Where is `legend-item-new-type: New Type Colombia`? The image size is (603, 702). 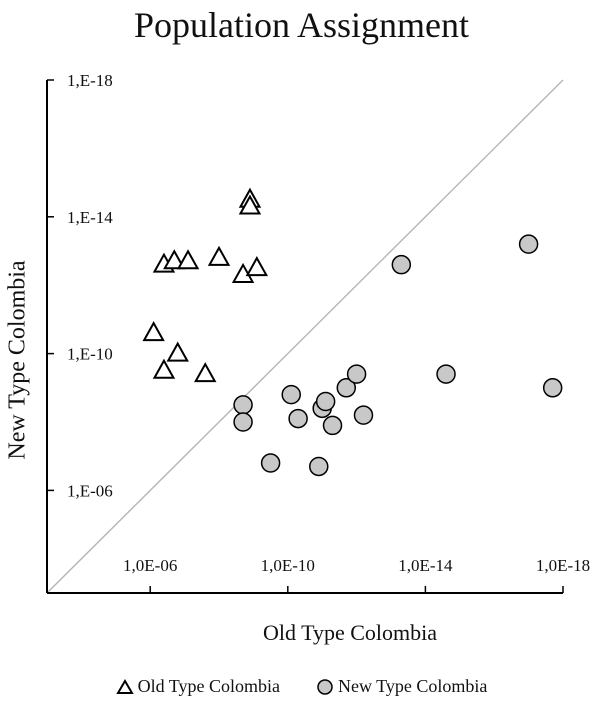
legend-item-new-type: New Type Colombia is located at coordinates (401, 686).